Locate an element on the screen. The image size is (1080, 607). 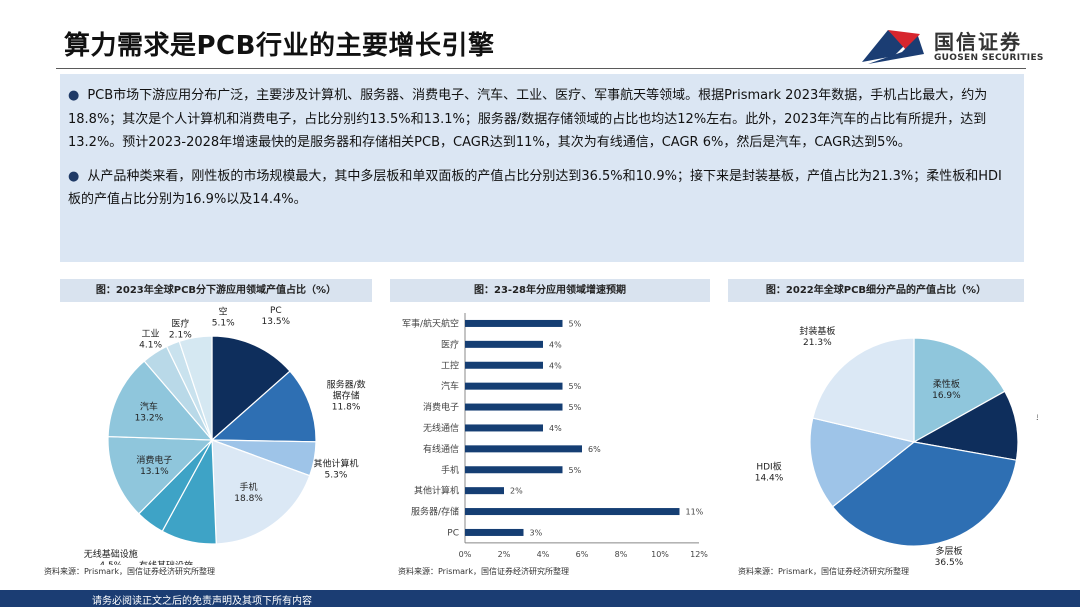
pie-value-8: 4.1% is located at coordinates (150, 345).